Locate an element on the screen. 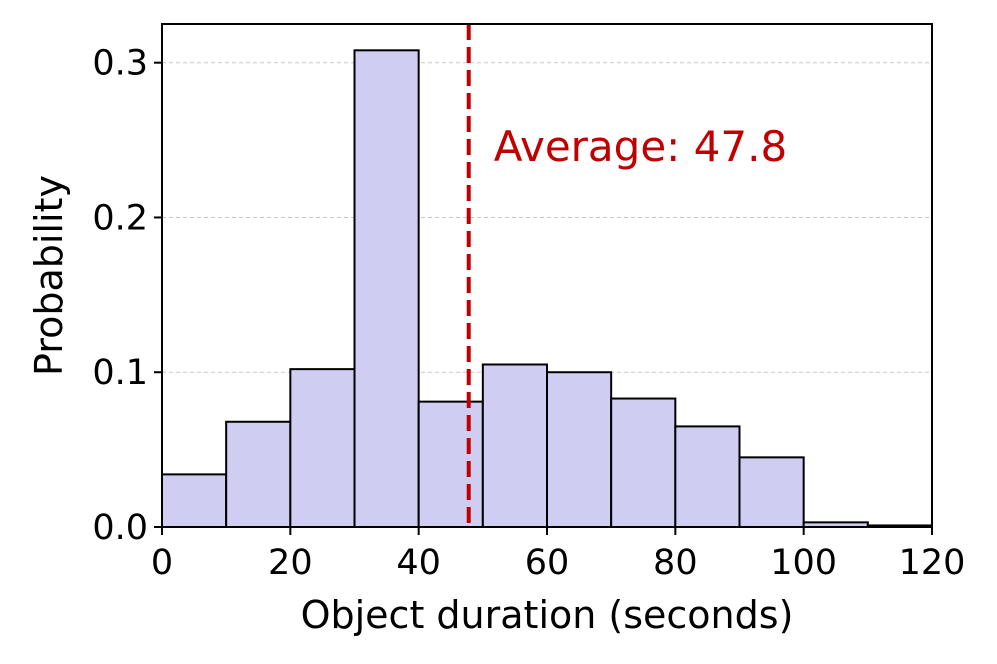  x-axis-title: Object duration (seconds) is located at coordinates (547, 615).